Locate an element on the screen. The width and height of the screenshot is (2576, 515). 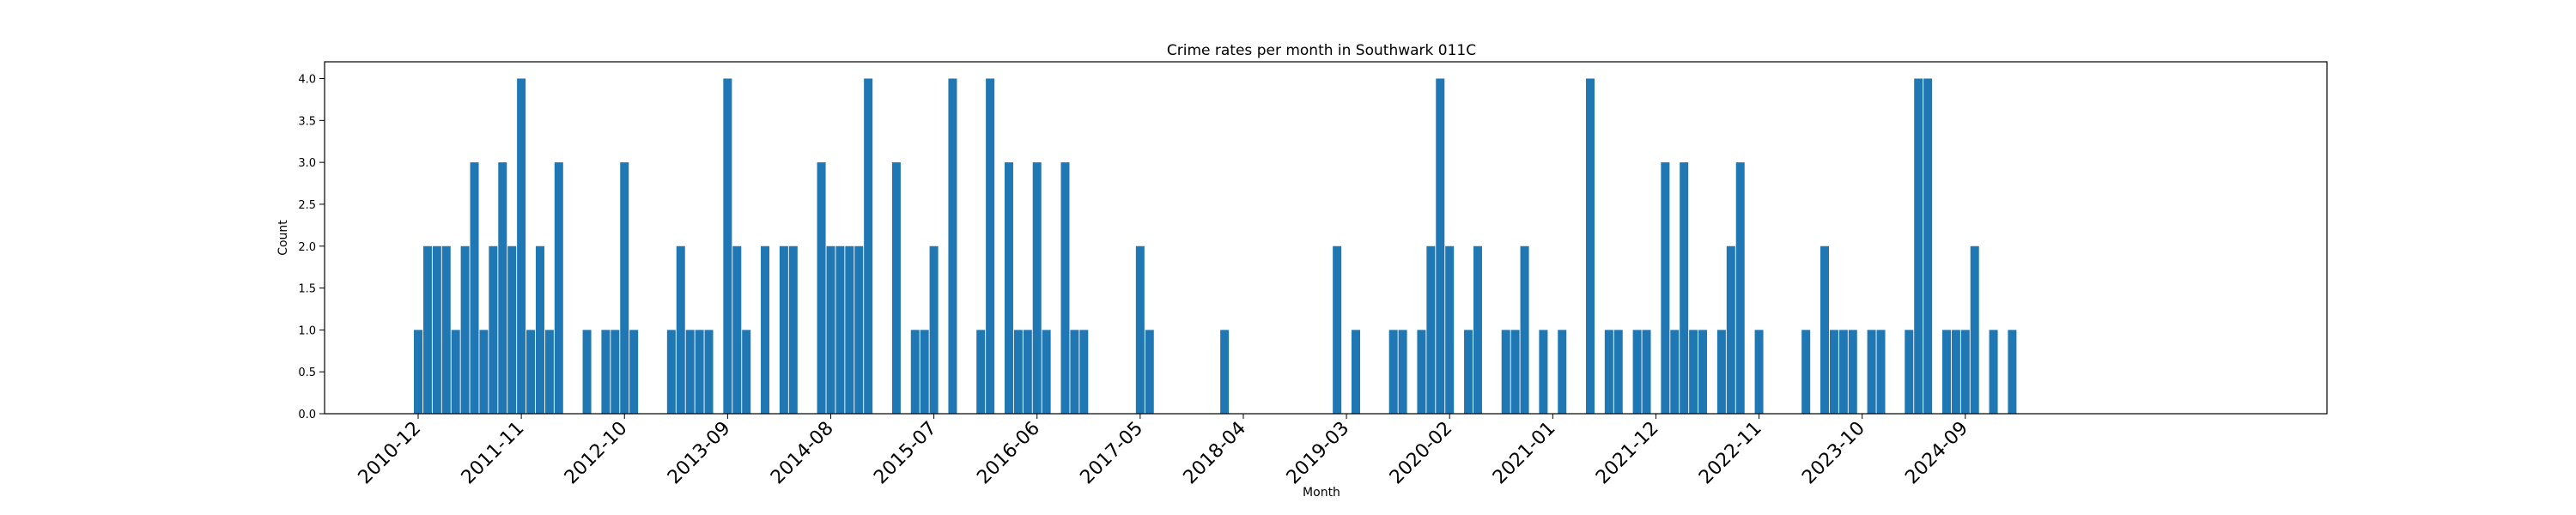
y-axis-ticks: 0.0 0.5 1.0 1.5 2.0 2.5 3.0 3.5 4.0 is located at coordinates (312, 247).